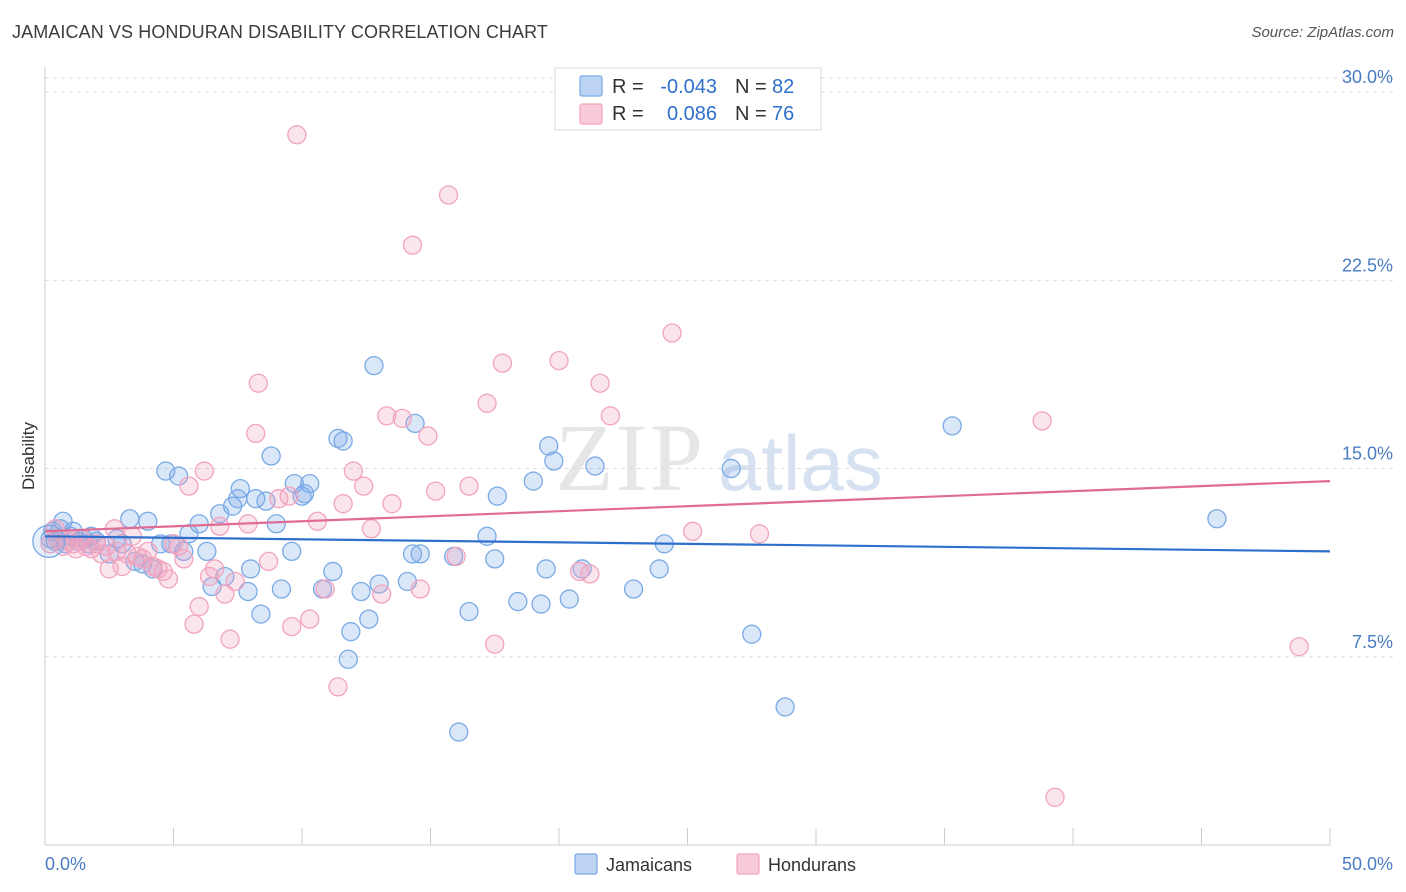  I want to click on trend-lines, so click(687, 516).